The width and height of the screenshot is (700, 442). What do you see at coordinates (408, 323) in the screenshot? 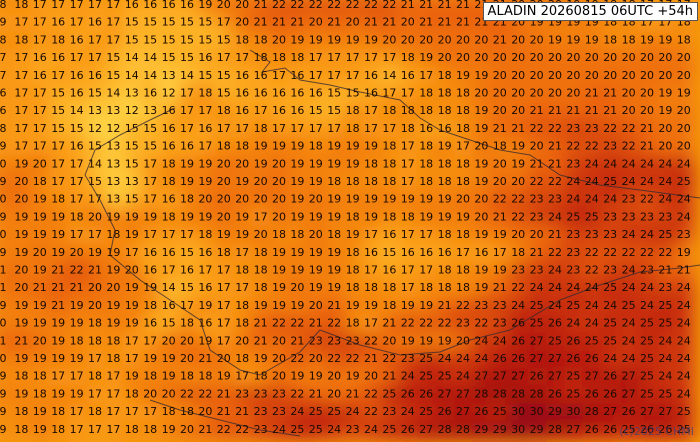
I see `grid-value: 22` at bounding box center [408, 323].